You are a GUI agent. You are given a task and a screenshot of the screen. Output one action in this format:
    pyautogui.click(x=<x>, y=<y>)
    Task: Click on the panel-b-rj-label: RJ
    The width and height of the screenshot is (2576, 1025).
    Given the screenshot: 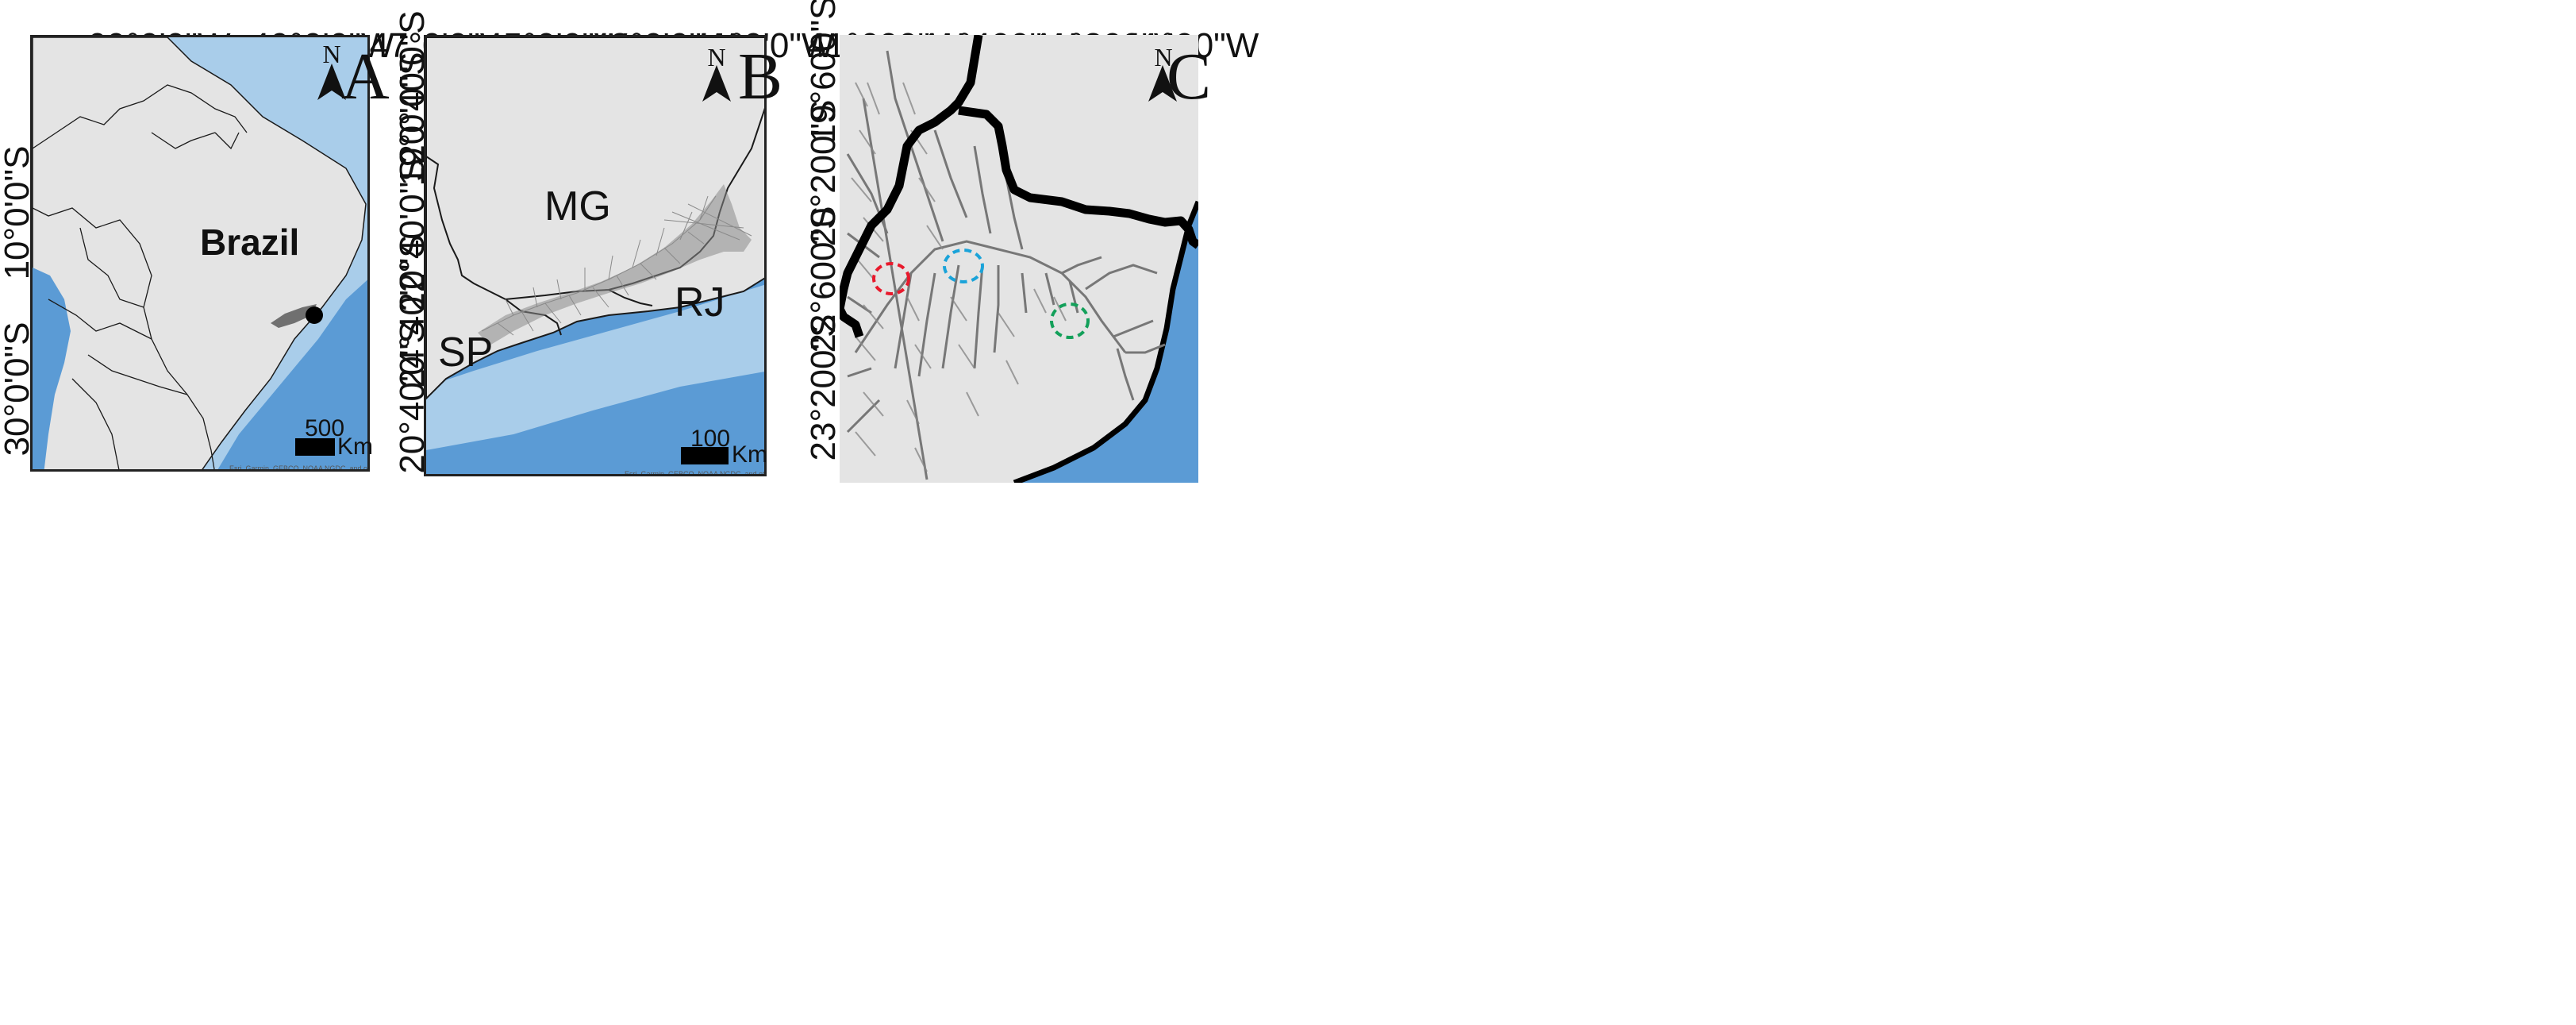 What is the action you would take?
    pyautogui.click(x=700, y=302)
    